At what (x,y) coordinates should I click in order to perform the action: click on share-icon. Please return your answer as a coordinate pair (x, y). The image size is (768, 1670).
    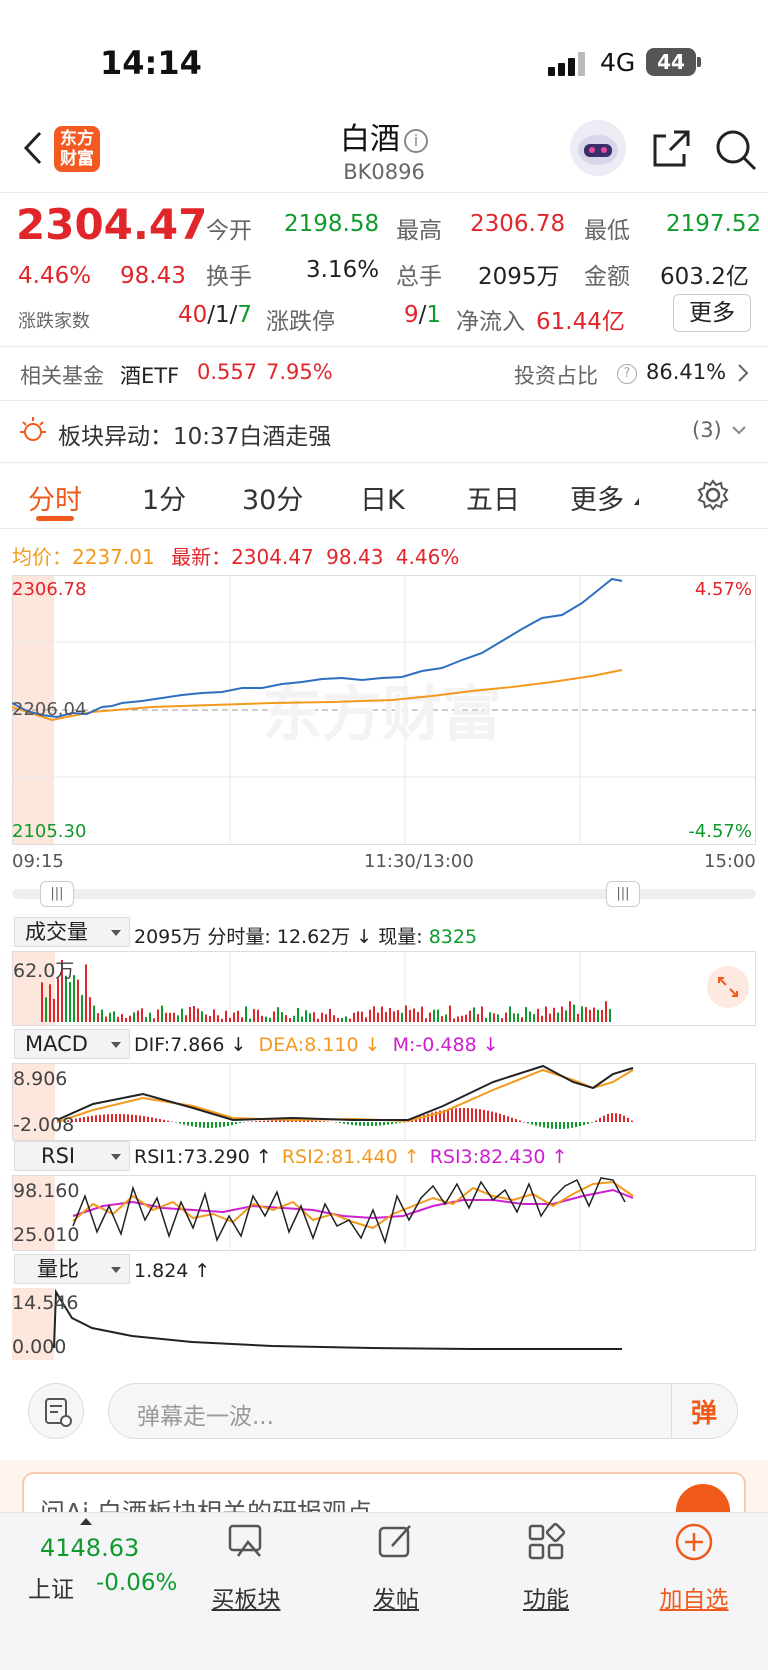
    Looking at the image, I should click on (671, 149).